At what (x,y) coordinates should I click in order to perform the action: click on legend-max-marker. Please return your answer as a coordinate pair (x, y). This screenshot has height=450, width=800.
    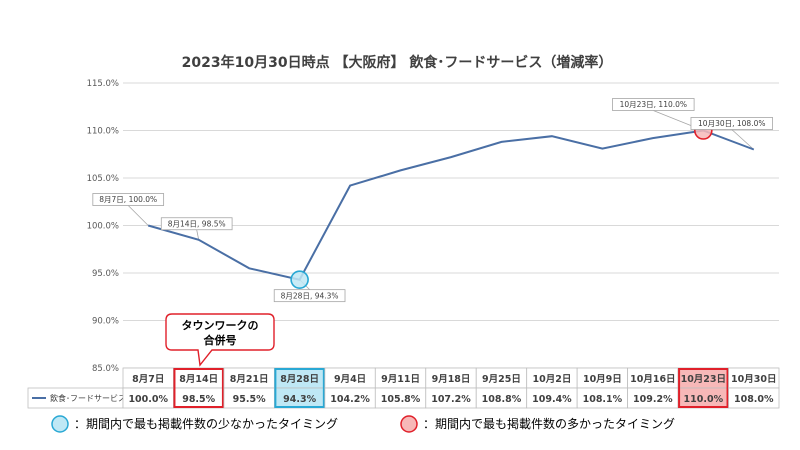
    Looking at the image, I should click on (409, 424).